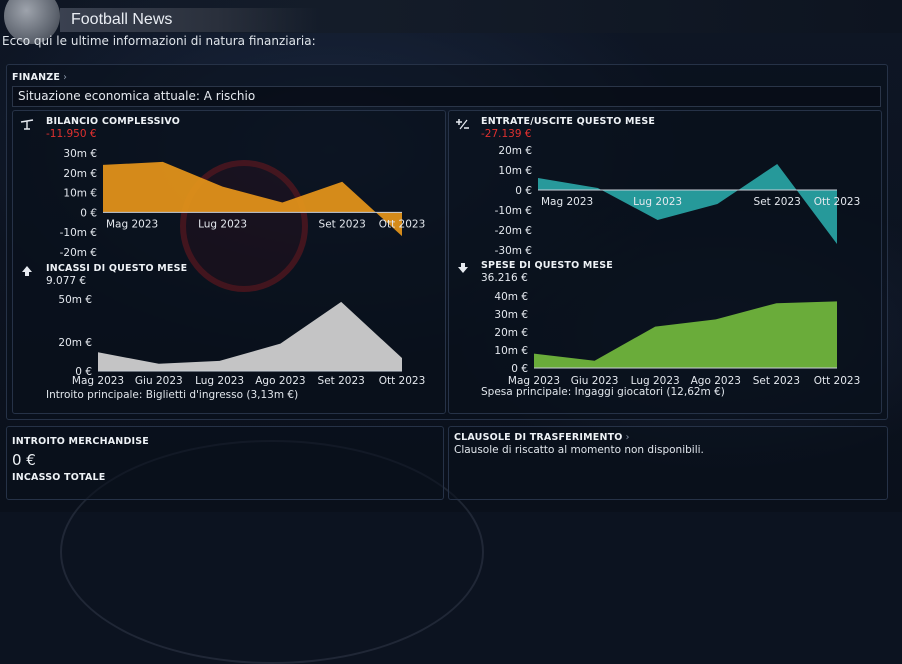 This screenshot has height=664, width=902. I want to click on total-income-title: INCASSO TOTALE, so click(58, 477).